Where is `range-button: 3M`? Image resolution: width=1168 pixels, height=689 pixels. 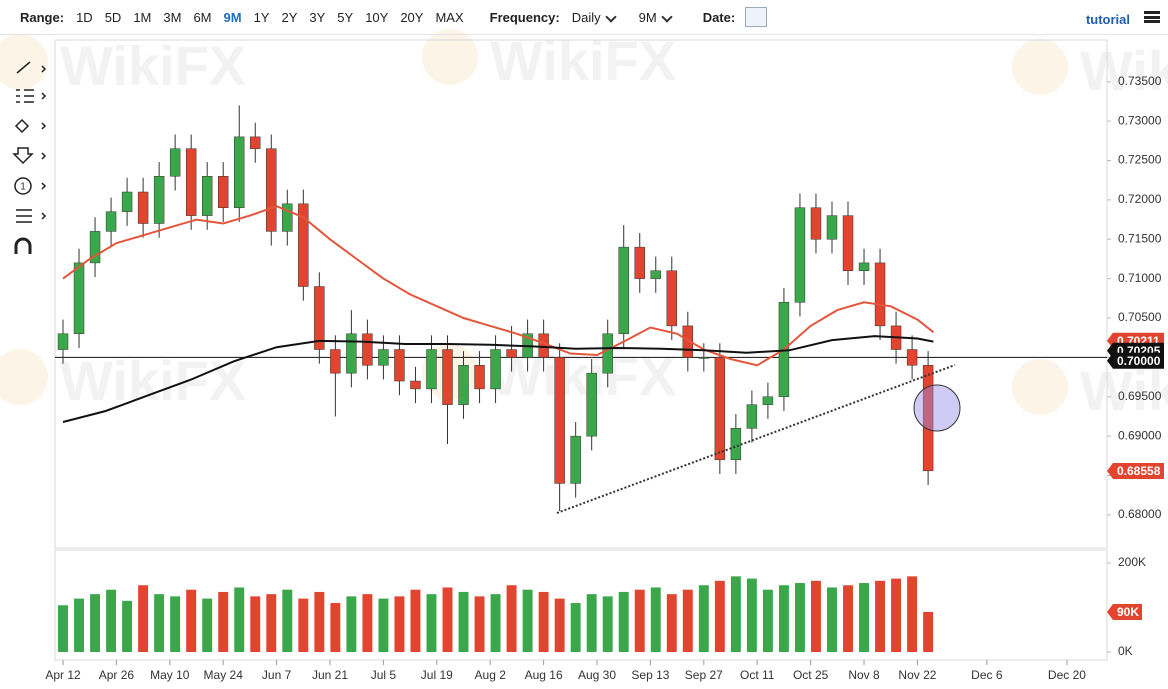 range-button: 3M is located at coordinates (172, 17).